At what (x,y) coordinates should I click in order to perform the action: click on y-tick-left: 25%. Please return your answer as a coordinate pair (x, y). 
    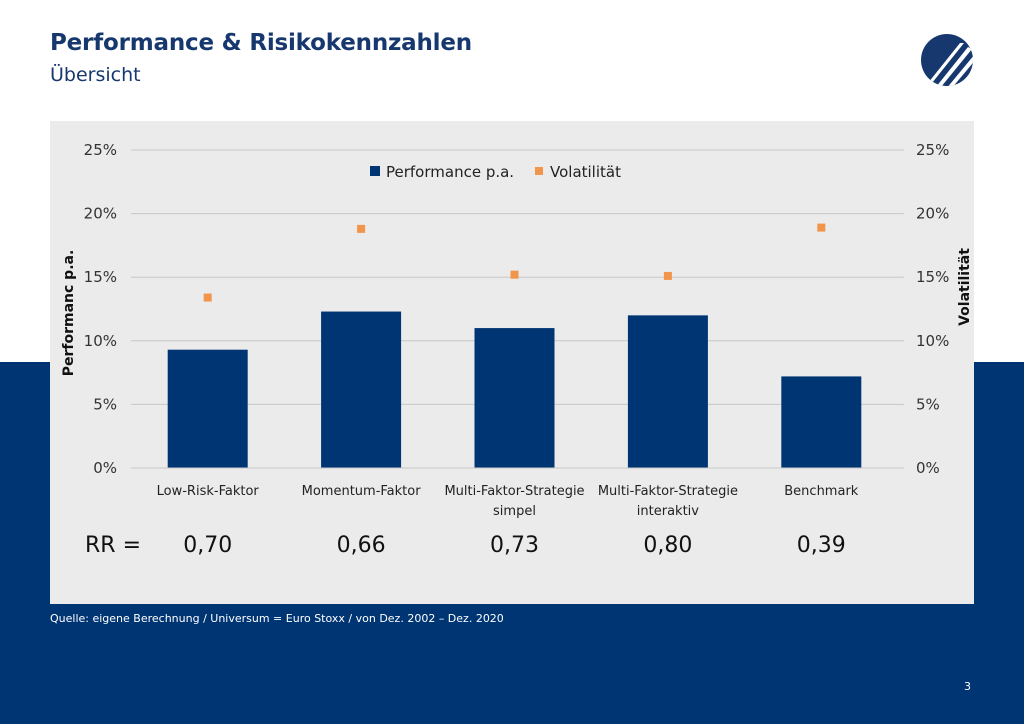
    Looking at the image, I should click on (100, 150).